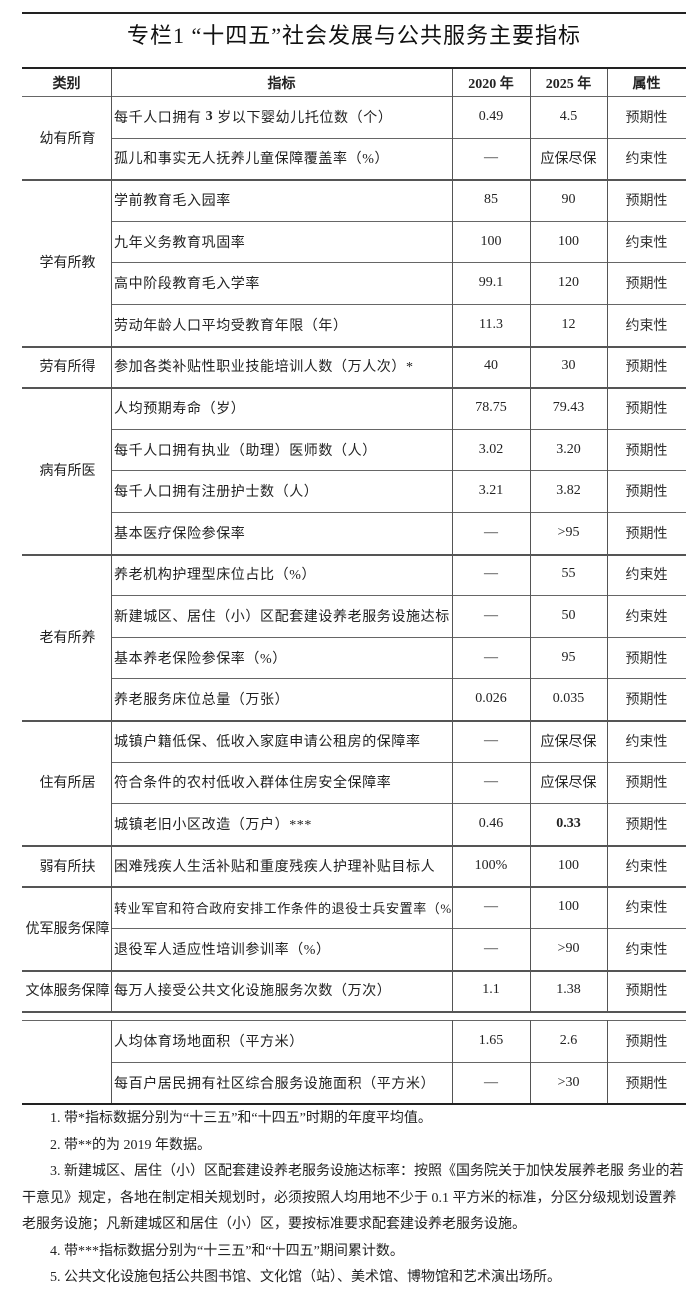 The width and height of the screenshot is (700, 1294). What do you see at coordinates (491, 199) in the screenshot?
I see `value-2020: 85` at bounding box center [491, 199].